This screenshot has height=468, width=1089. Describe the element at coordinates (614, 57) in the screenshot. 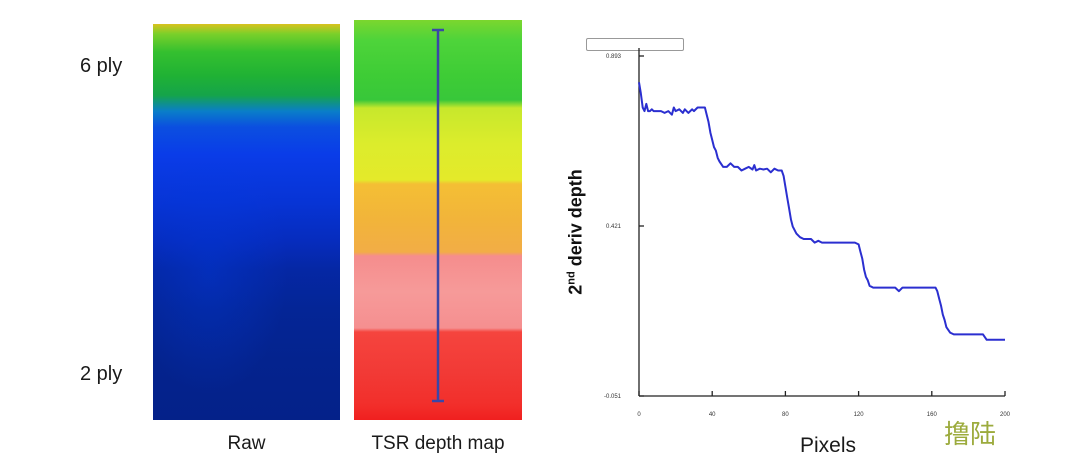

I see `y-tick-label: 0.893` at that location.